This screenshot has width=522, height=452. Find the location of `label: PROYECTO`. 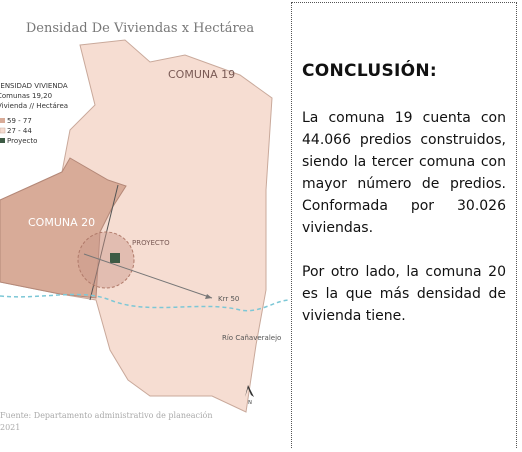

label: PROYECTO is located at coordinates (151, 243).